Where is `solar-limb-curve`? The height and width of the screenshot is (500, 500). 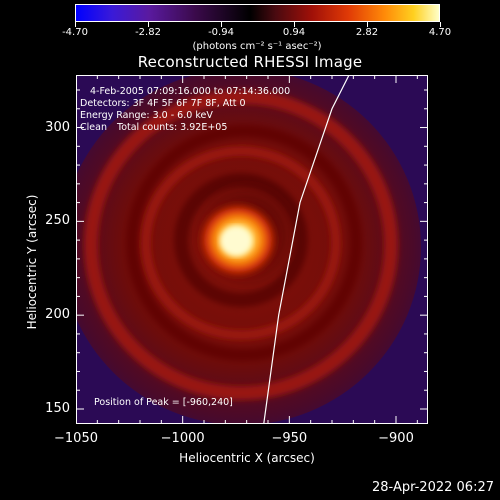
solar-limb-curve is located at coordinates (306, 249).